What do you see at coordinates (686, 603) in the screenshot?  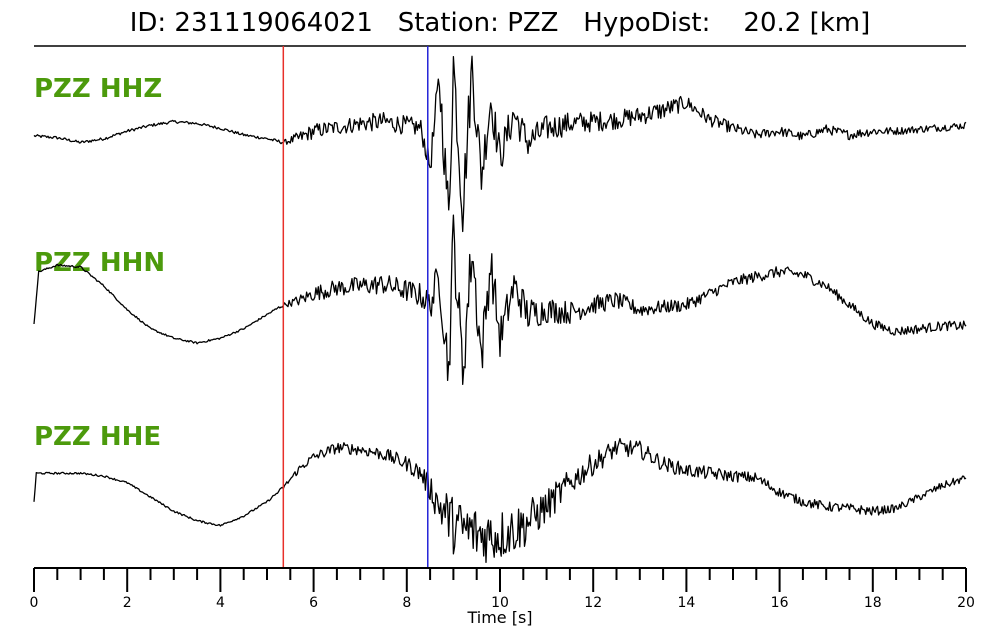 I see `x-tick-label: 14` at bounding box center [686, 603].